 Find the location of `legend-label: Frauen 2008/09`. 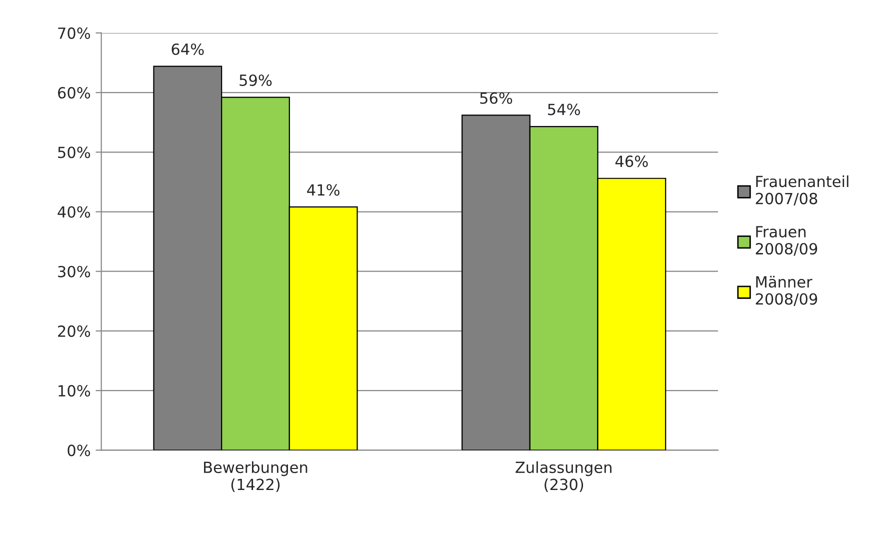

legend-label: Frauen 2008/09 is located at coordinates (787, 241).